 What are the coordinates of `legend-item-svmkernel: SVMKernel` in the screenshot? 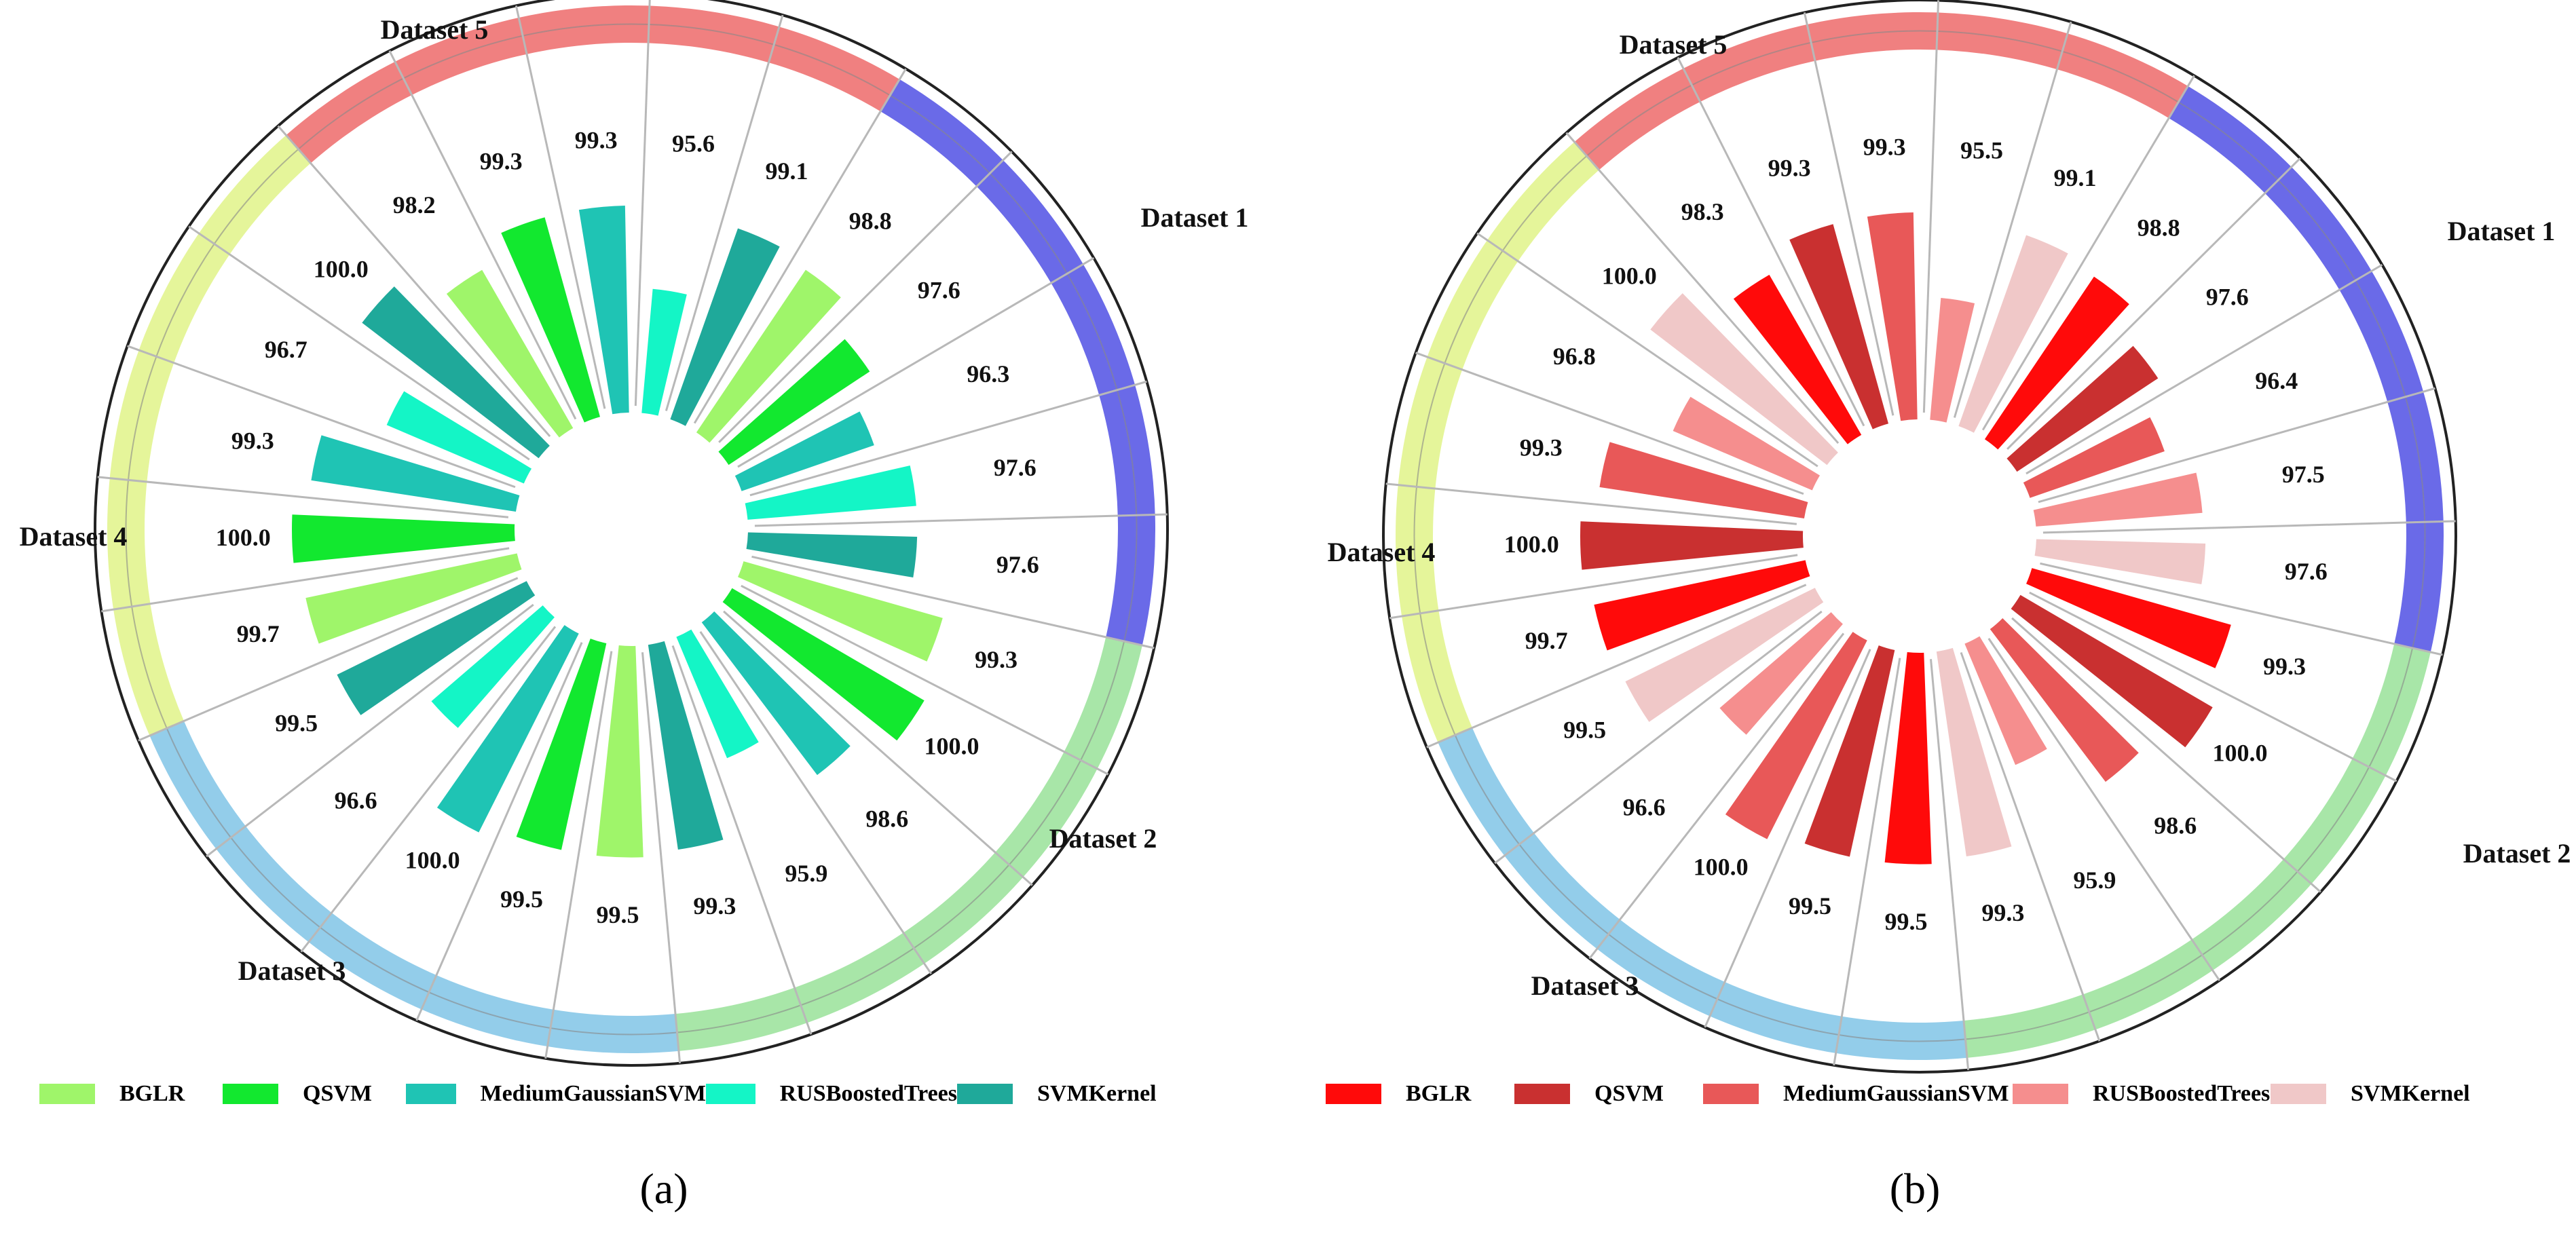 It's located at (1059, 1094).